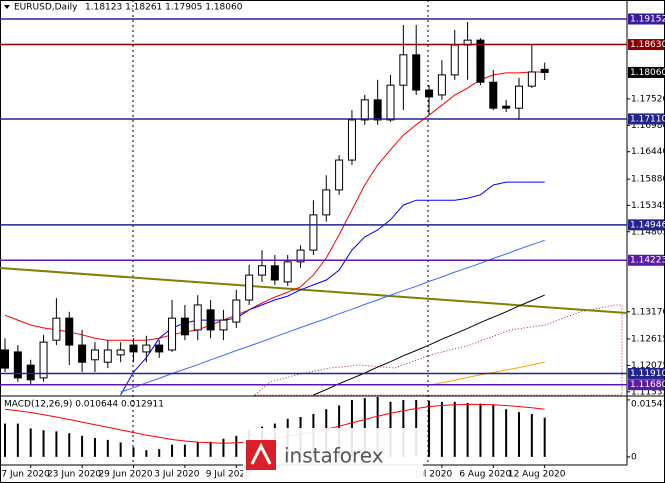 This screenshot has height=483, width=665. I want to click on y-tick-label: 1.12075, so click(648, 366).